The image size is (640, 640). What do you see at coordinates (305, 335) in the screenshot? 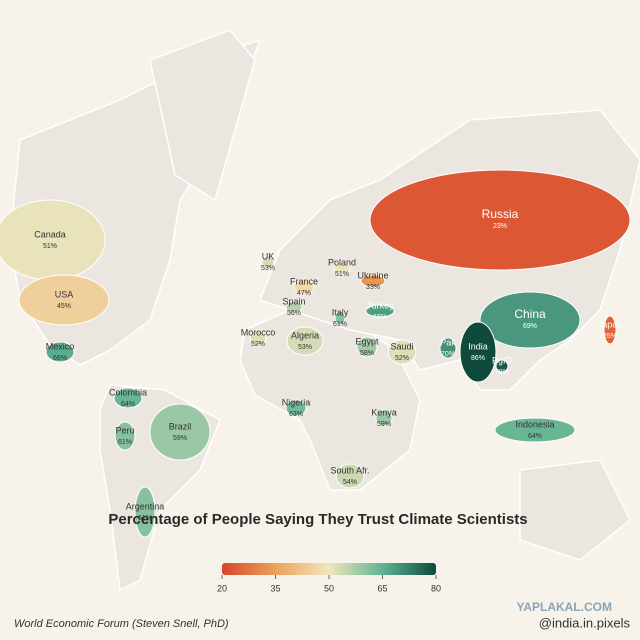
I see `country-name: Algeria` at bounding box center [305, 335].